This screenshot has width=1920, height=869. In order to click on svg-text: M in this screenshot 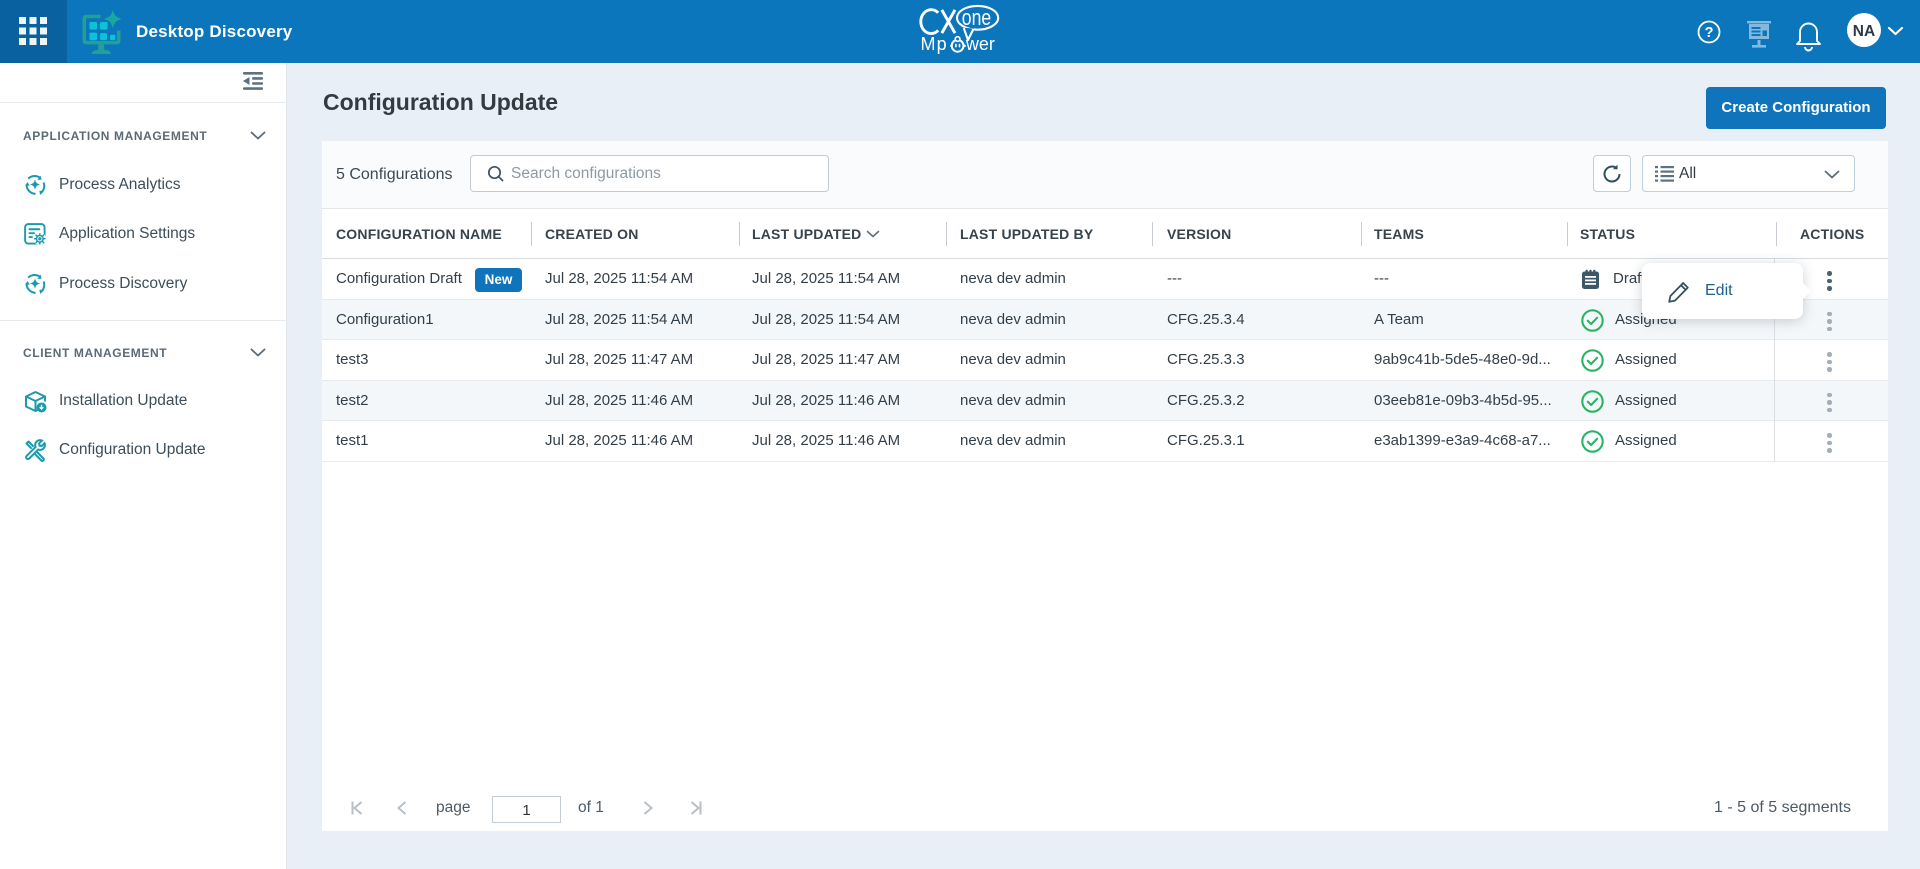, I will do `click(928, 44)`.